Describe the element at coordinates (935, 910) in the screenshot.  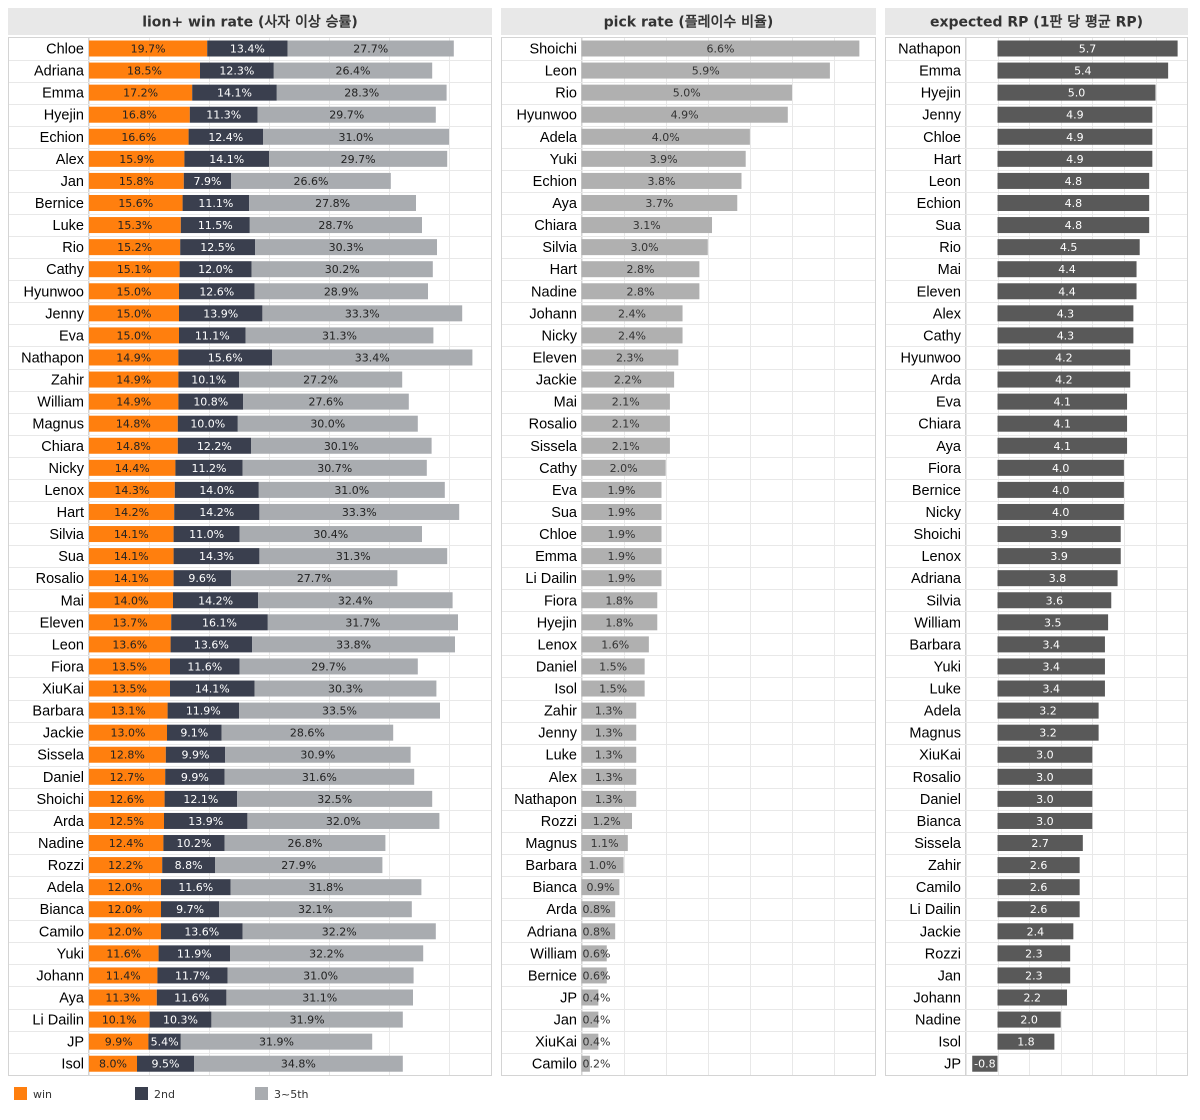
I see `category-label: Li Dailin` at that location.